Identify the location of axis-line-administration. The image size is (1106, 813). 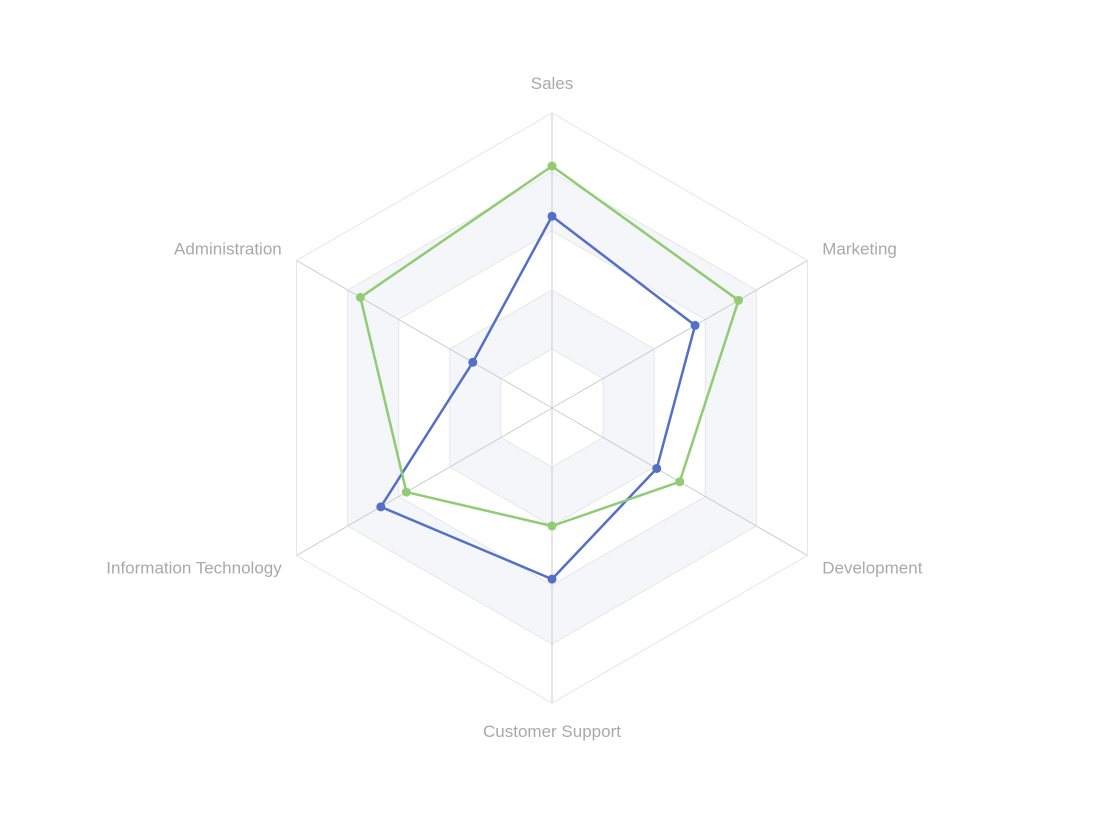
(424, 334).